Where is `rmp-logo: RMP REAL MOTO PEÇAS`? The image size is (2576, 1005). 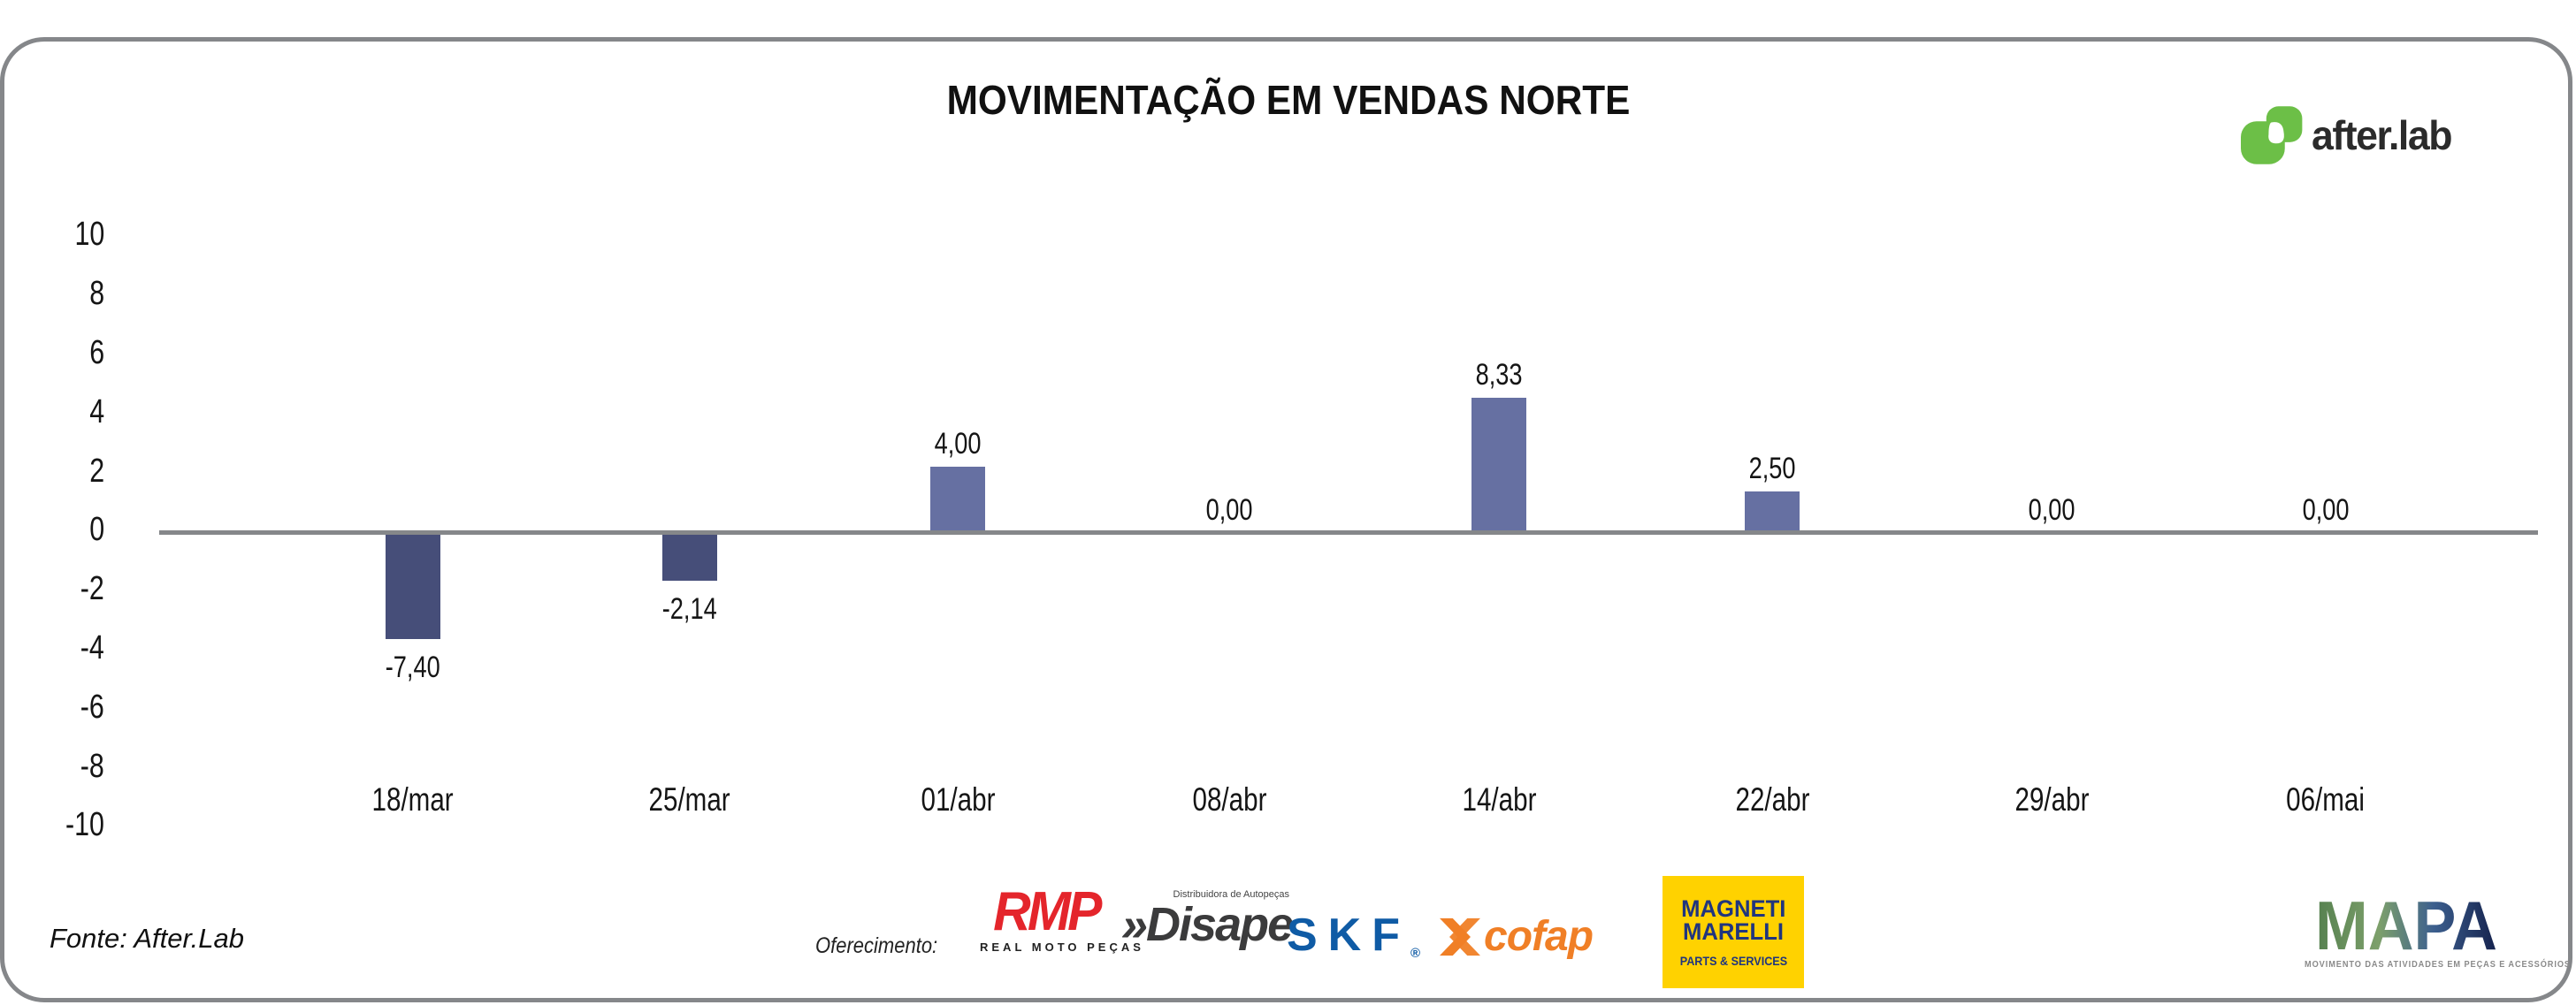 rmp-logo: RMP REAL MOTO PEÇAS is located at coordinates (1062, 918).